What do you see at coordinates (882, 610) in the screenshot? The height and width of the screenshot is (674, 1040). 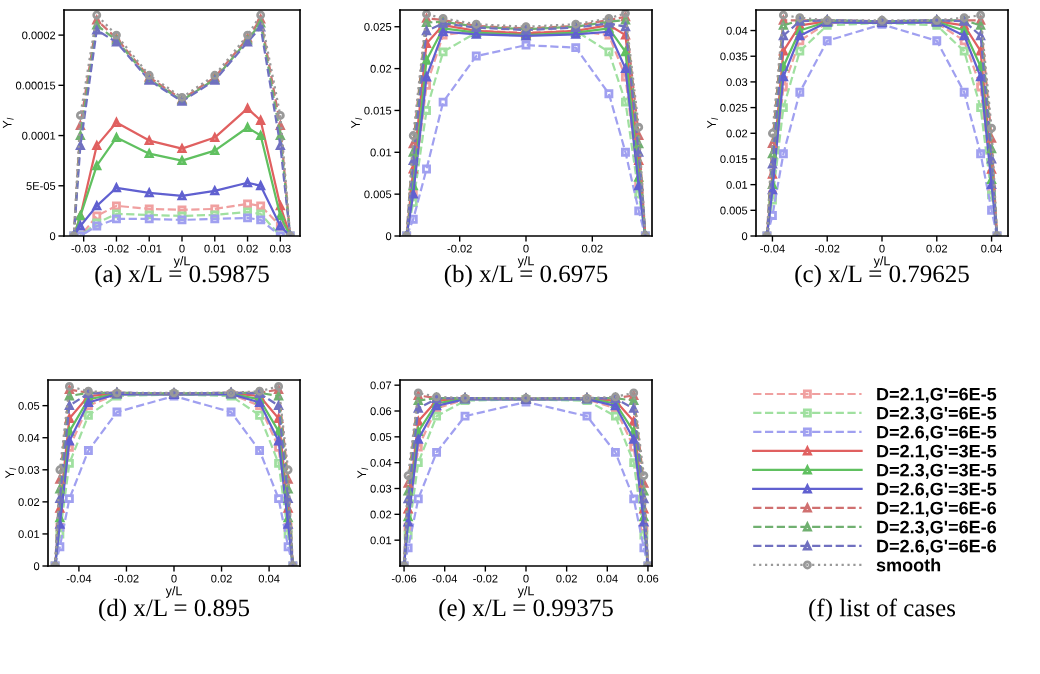 I see `text: (f) list of cases` at bounding box center [882, 610].